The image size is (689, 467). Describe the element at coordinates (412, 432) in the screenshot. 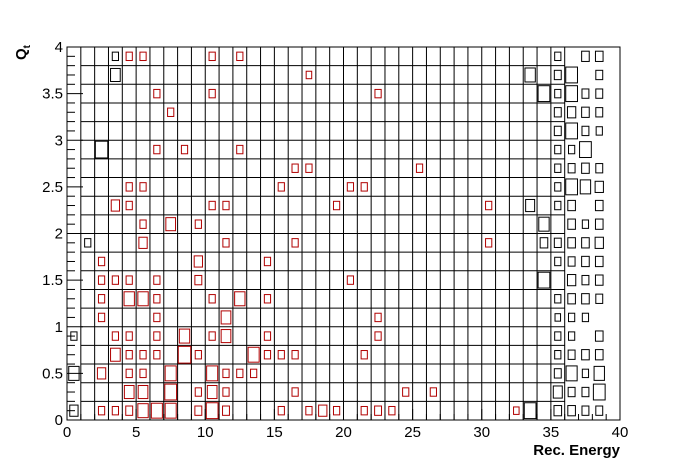

I see `x-tick-label: 25` at that location.